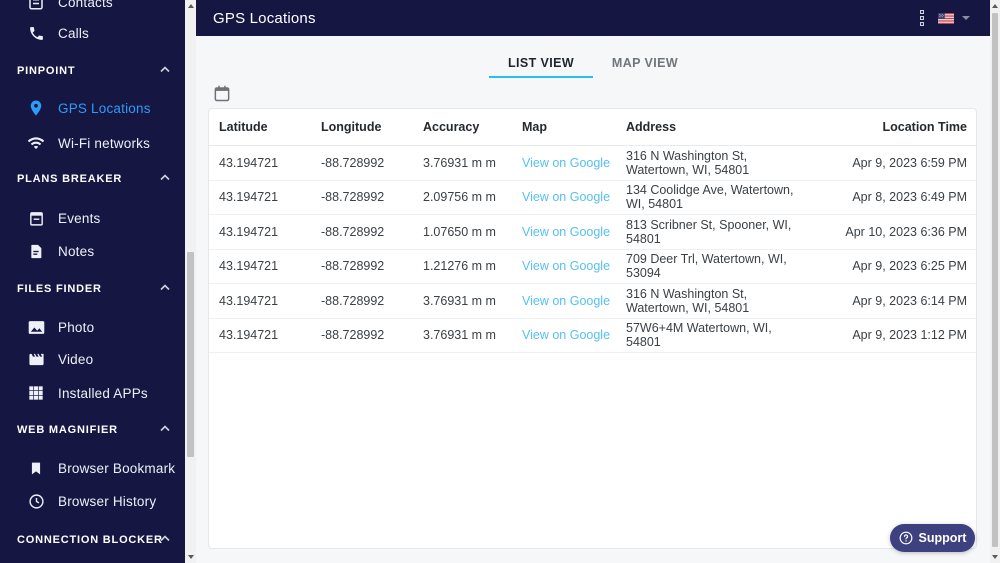 The height and width of the screenshot is (563, 1000). What do you see at coordinates (459, 231) in the screenshot?
I see `accuracy-cell: 1.07650 m m` at bounding box center [459, 231].